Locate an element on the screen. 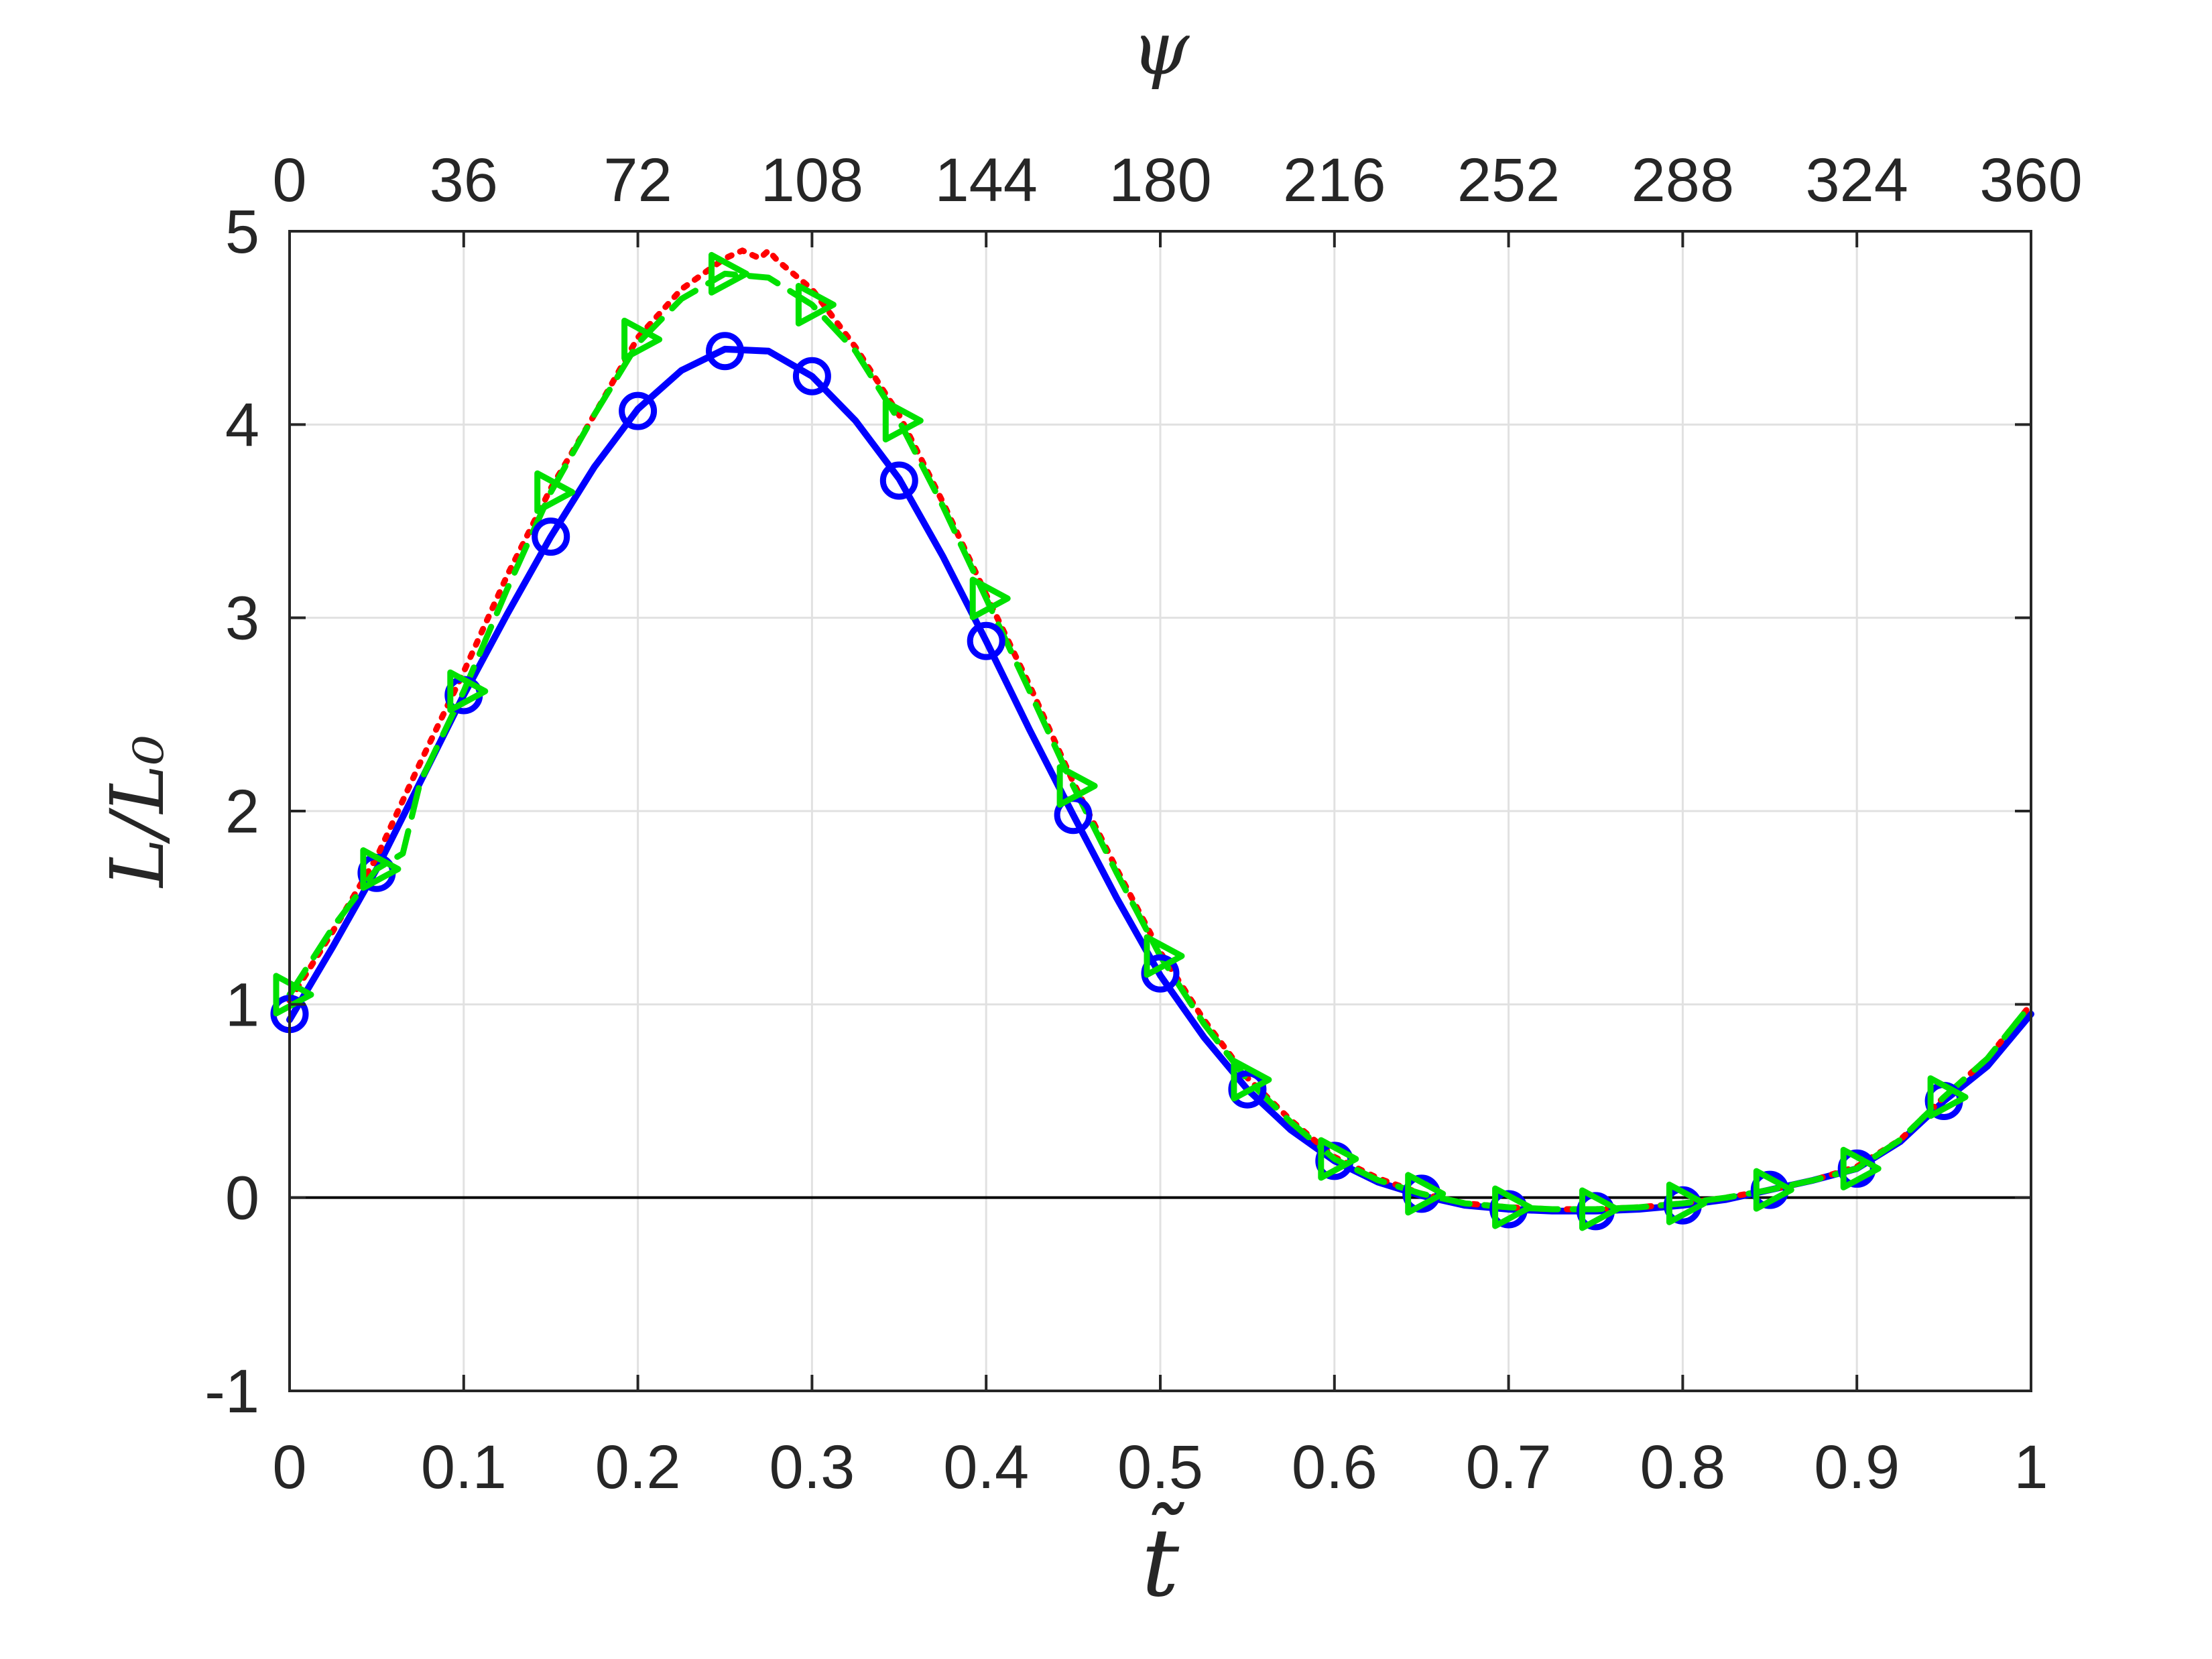  x-tick-label: 0.9 is located at coordinates (1857, 1467).